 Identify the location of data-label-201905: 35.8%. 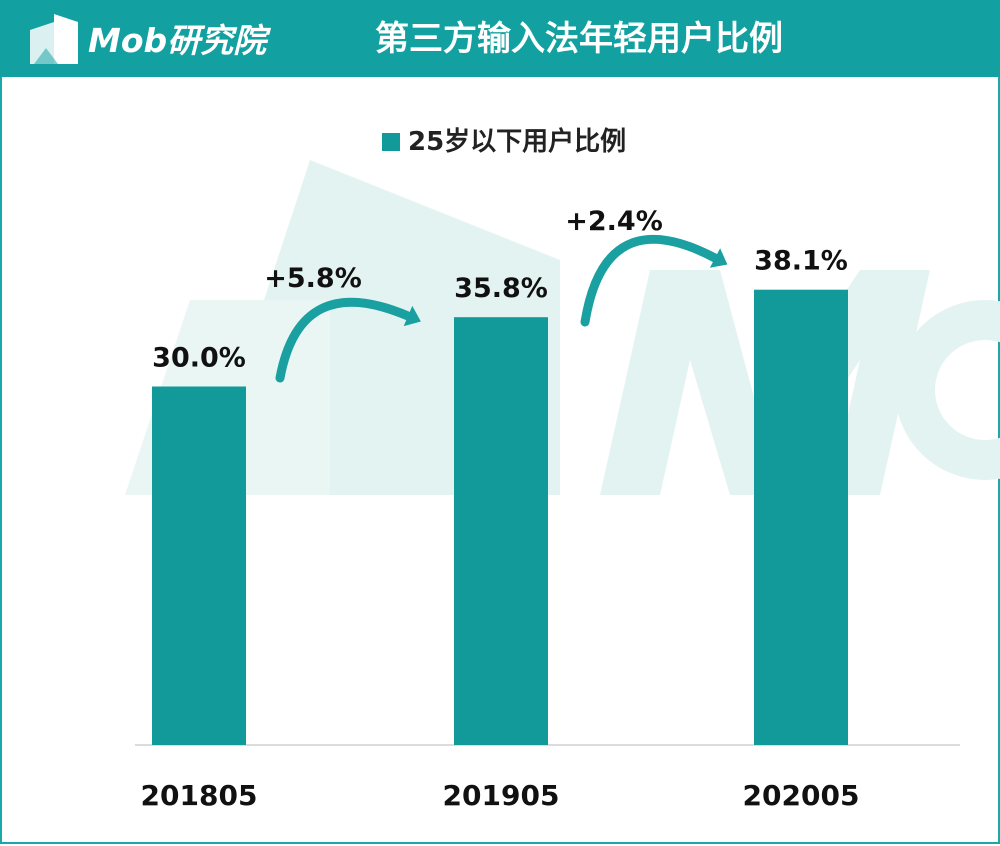
(501, 288).